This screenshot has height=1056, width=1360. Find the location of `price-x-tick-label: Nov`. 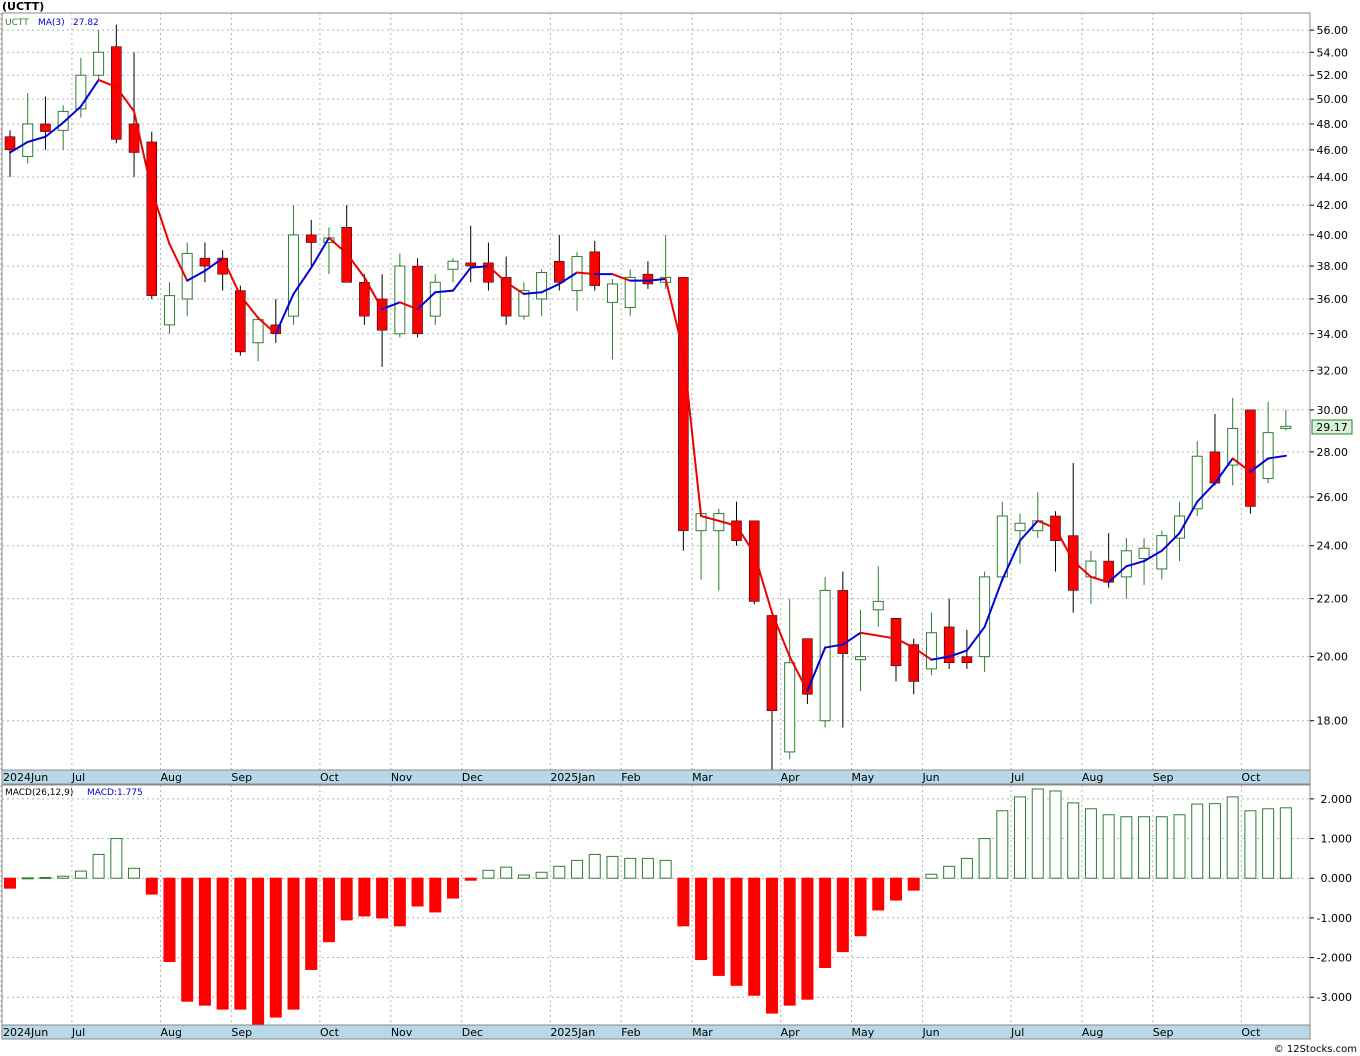

price-x-tick-label: Nov is located at coordinates (402, 777).